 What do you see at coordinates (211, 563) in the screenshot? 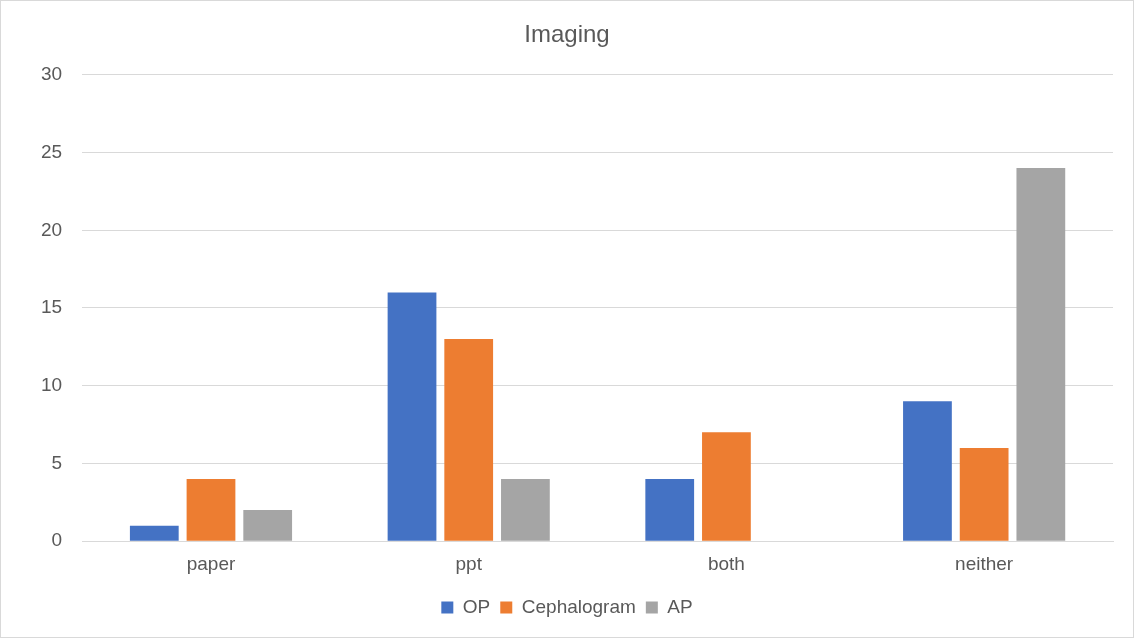
I see `x-tick-label: paper` at bounding box center [211, 563].